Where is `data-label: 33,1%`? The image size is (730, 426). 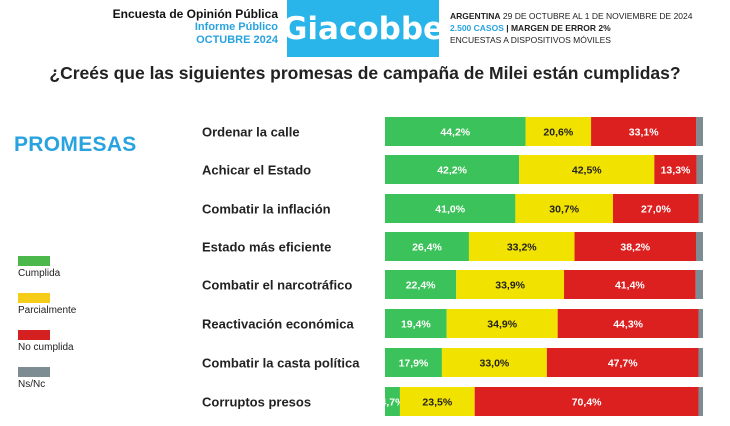
data-label: 33,1% is located at coordinates (644, 133).